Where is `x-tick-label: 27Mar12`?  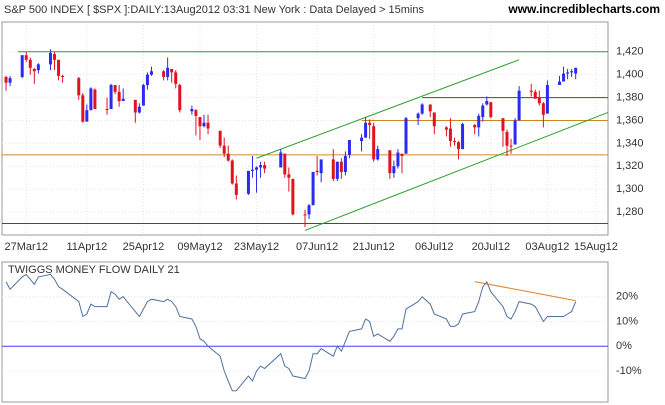 x-tick-label: 27Mar12 is located at coordinates (26, 247).